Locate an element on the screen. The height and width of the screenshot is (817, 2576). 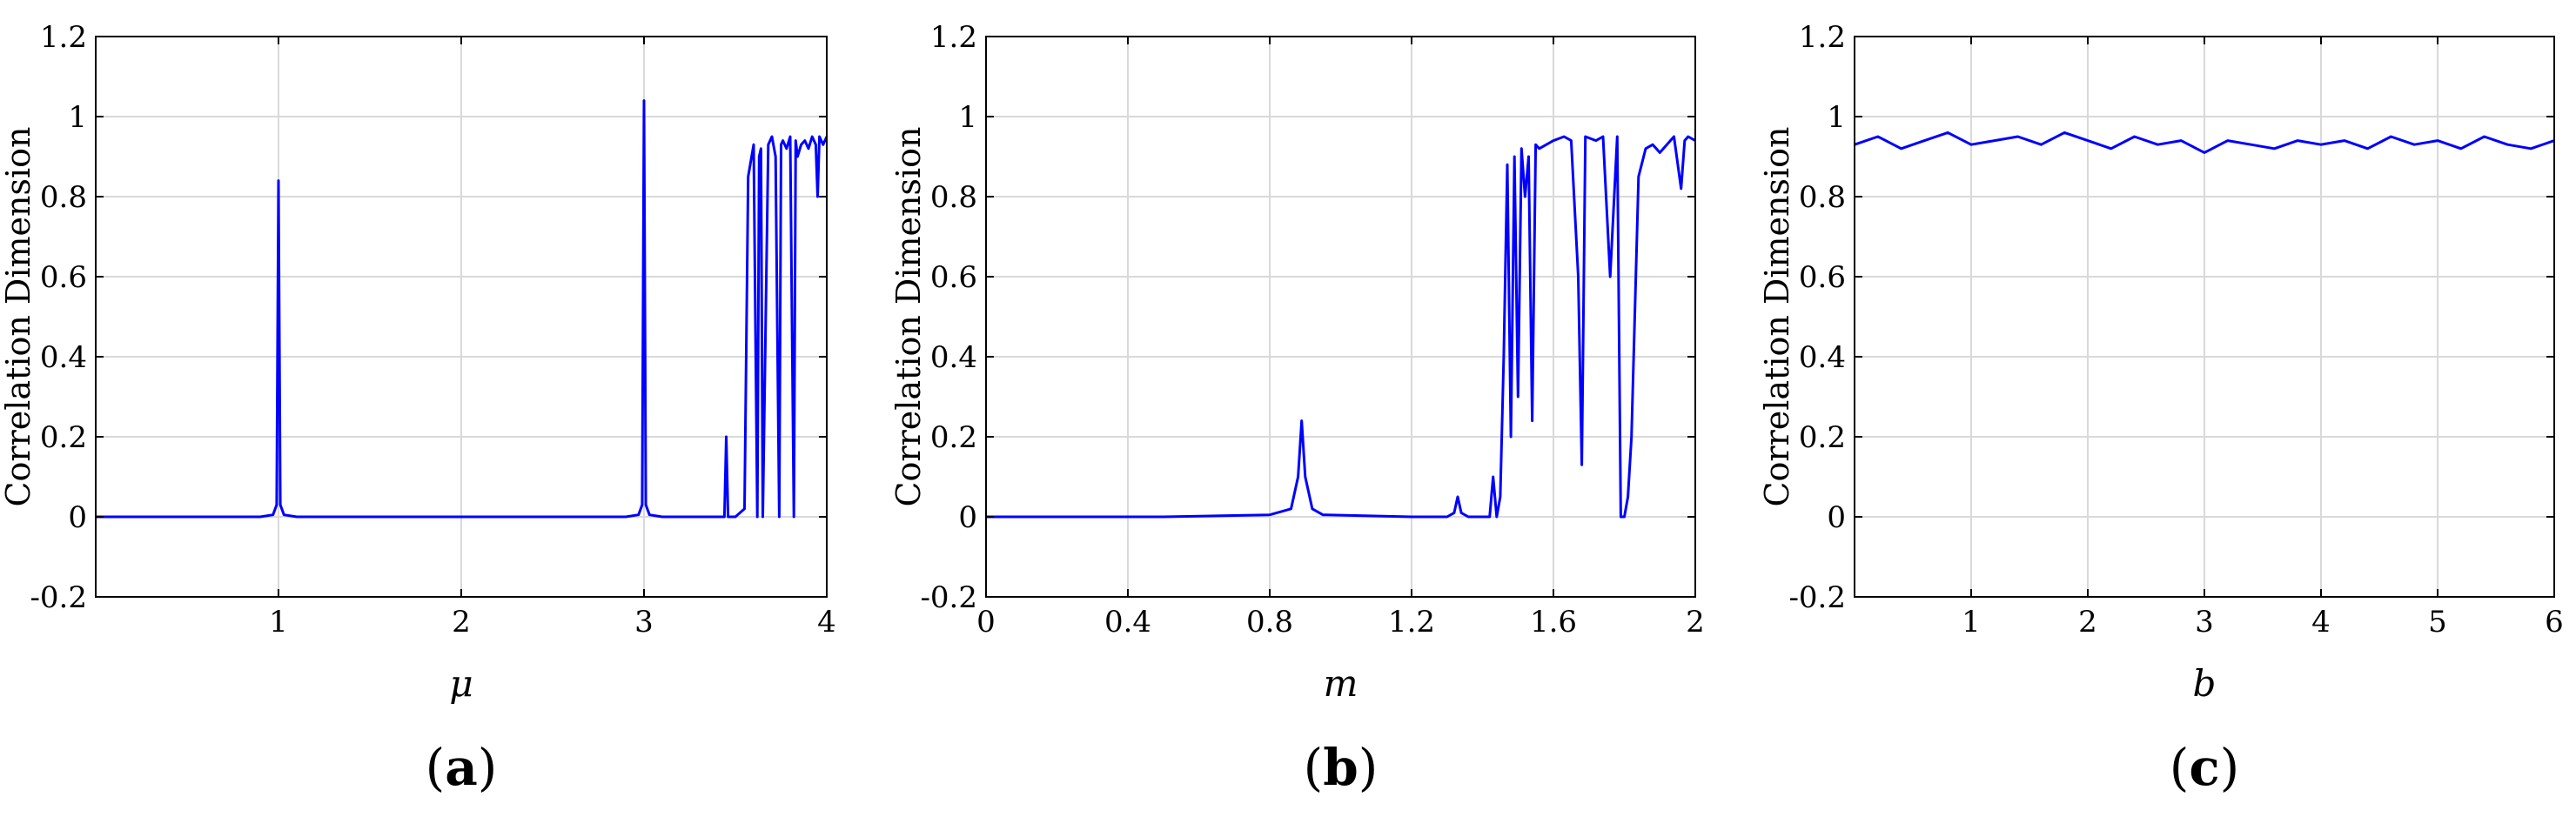
x-tick-label: 0.4 is located at coordinates (1127, 622).